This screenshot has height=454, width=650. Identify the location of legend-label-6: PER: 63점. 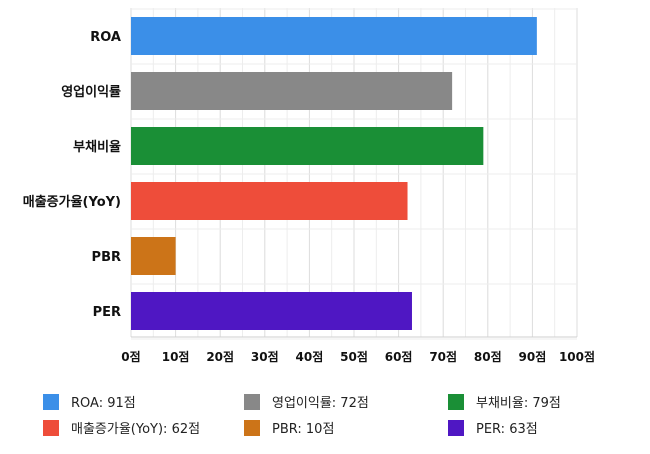
(507, 429).